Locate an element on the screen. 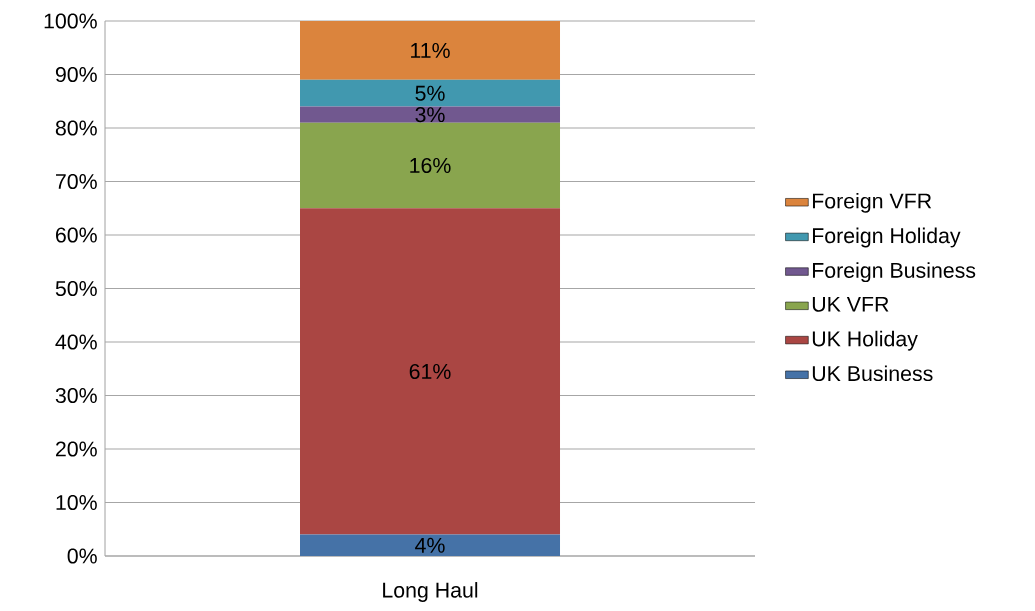 The image size is (1035, 611). data-label: 16% is located at coordinates (430, 165).